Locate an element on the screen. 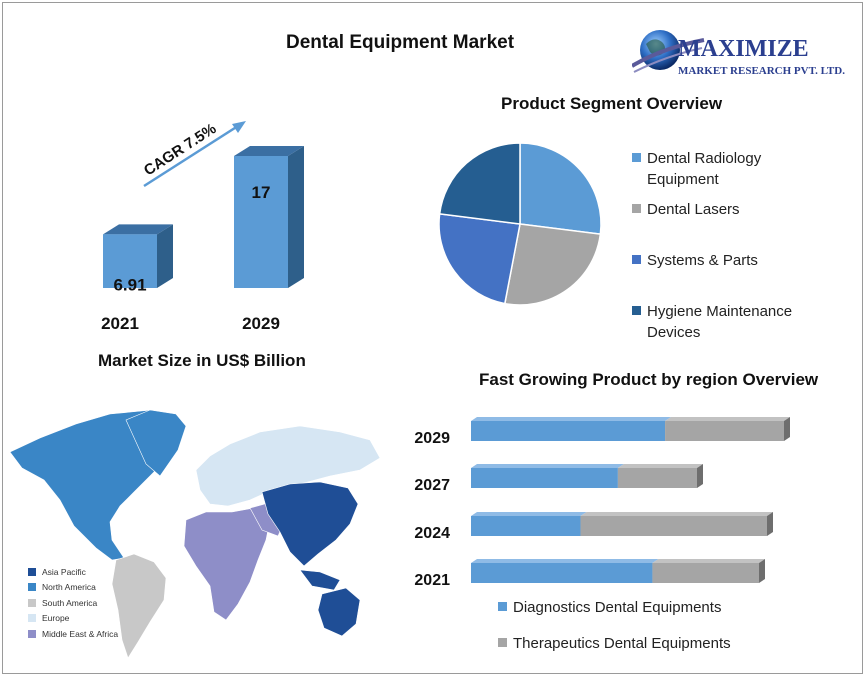  south-america-region is located at coordinates (139, 606).